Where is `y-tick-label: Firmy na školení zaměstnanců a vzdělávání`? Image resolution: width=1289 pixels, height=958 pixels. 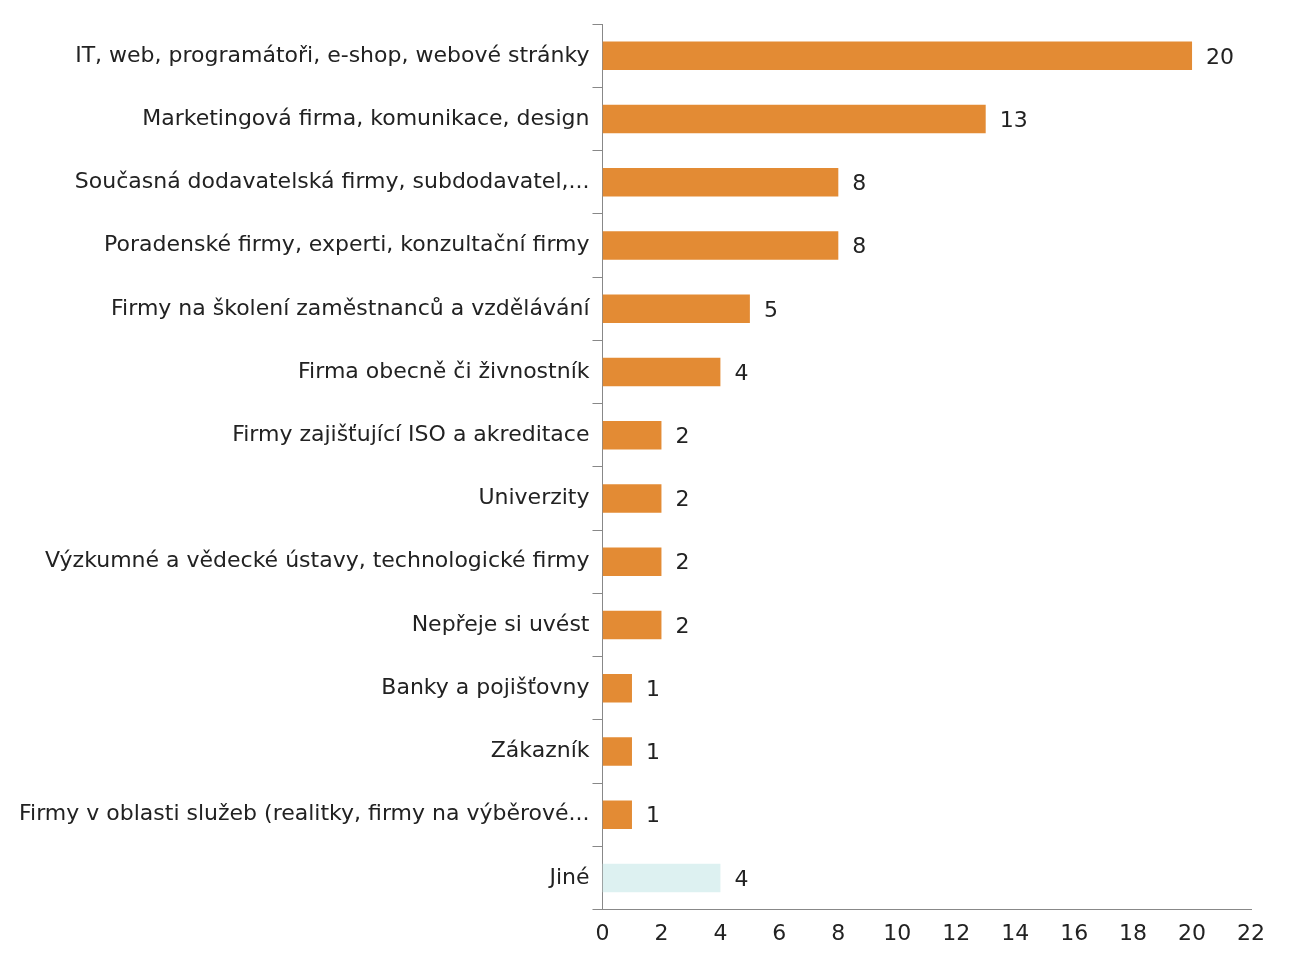 y-tick-label: Firmy na školení zaměstnanců a vzdělávání is located at coordinates (351, 307).